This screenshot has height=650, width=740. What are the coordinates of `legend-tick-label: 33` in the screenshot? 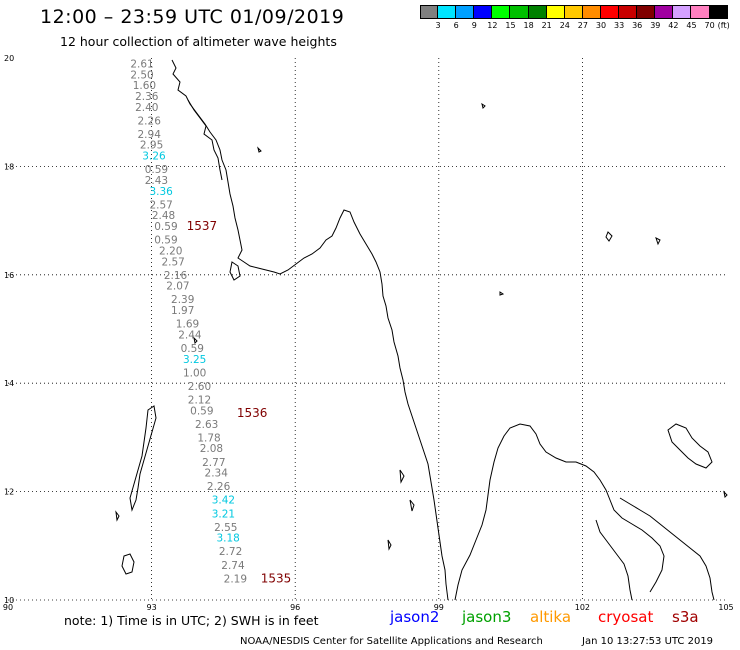 It's located at (619, 25).